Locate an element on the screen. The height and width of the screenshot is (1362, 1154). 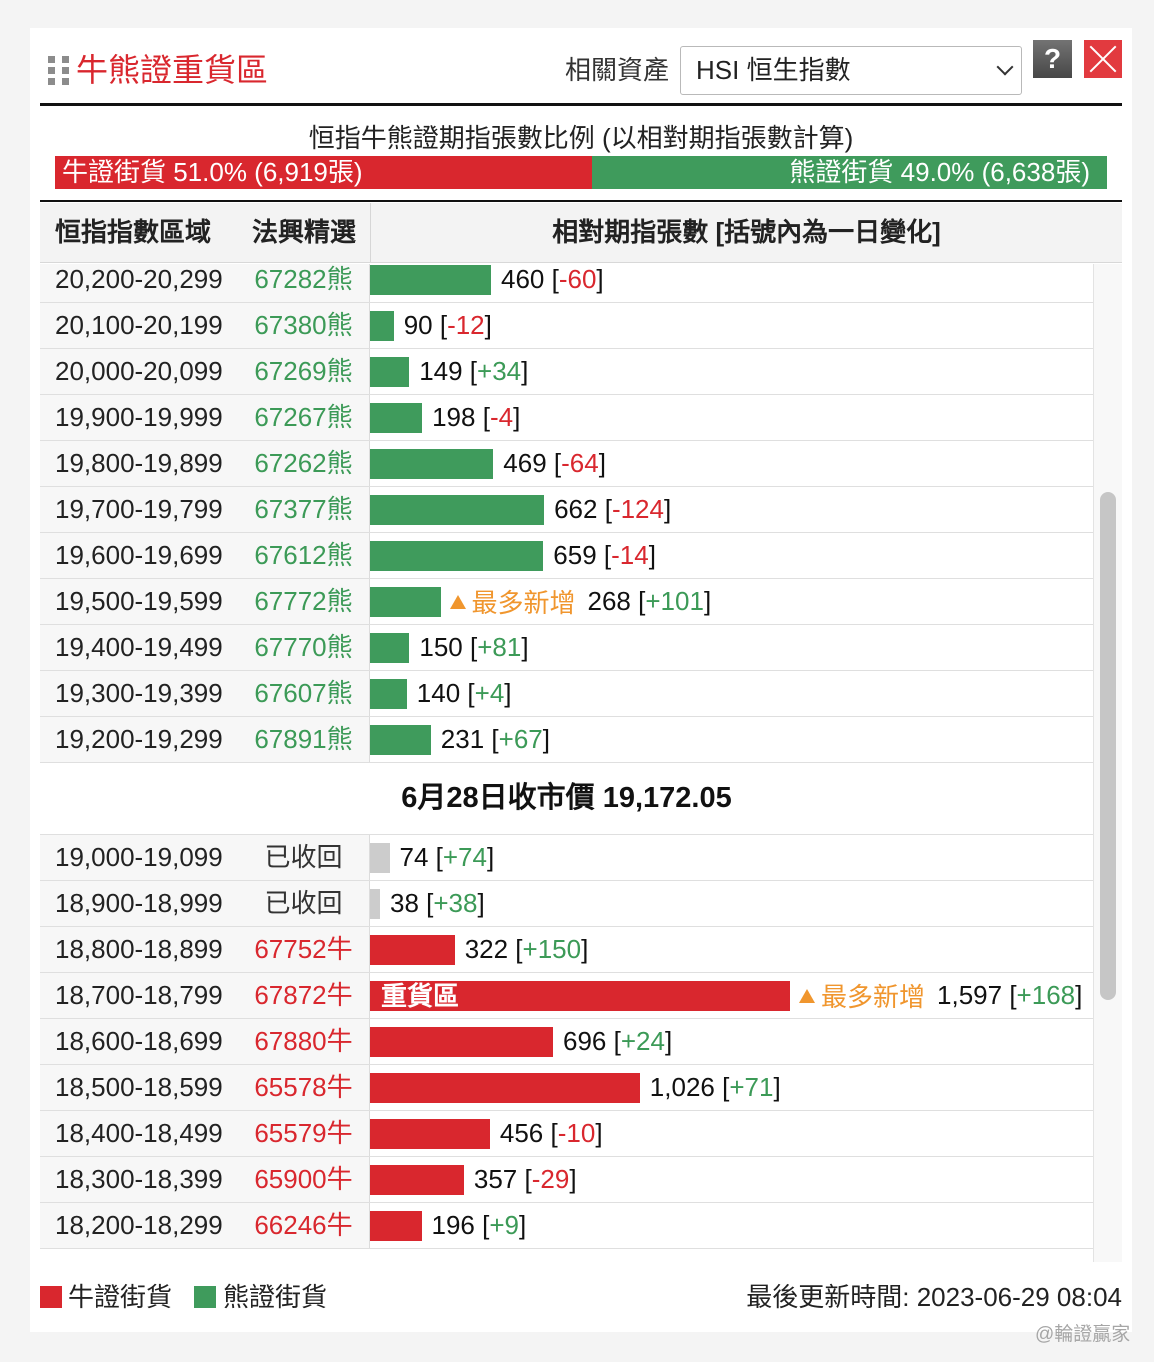
help-button: ? is located at coordinates (1052, 59).